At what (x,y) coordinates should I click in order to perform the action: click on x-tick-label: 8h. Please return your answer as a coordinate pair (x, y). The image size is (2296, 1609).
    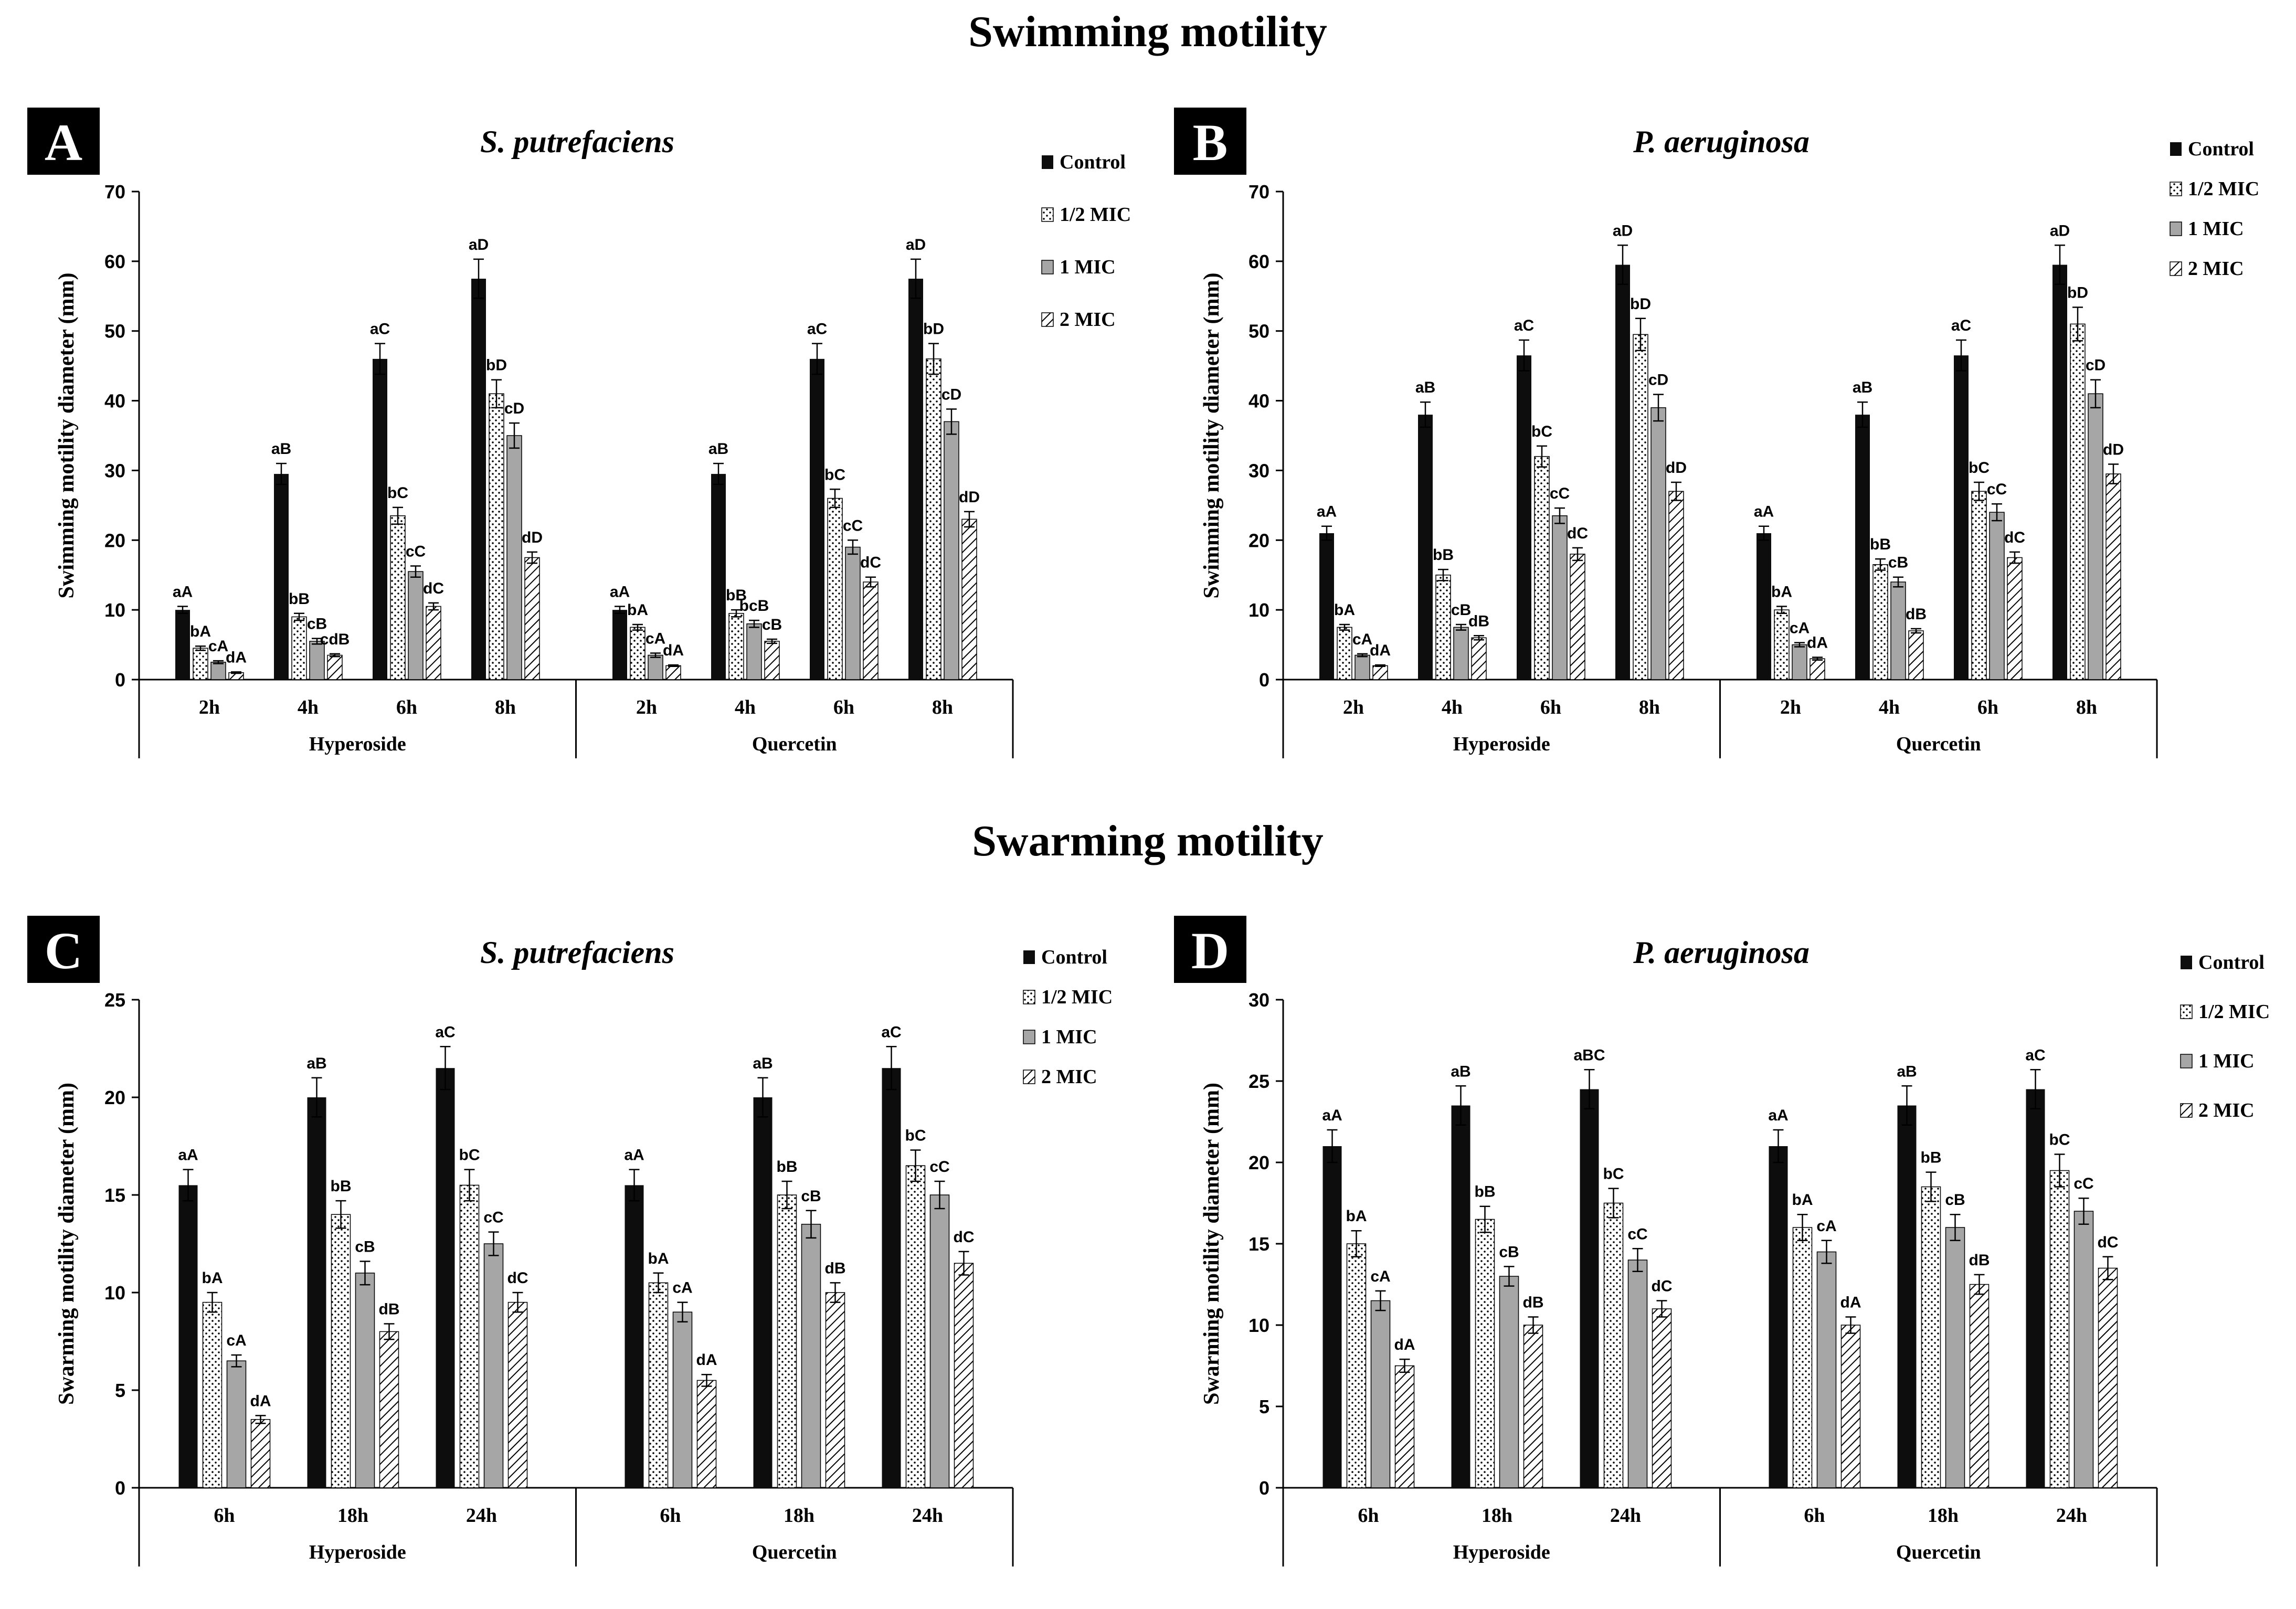
    Looking at the image, I should click on (943, 707).